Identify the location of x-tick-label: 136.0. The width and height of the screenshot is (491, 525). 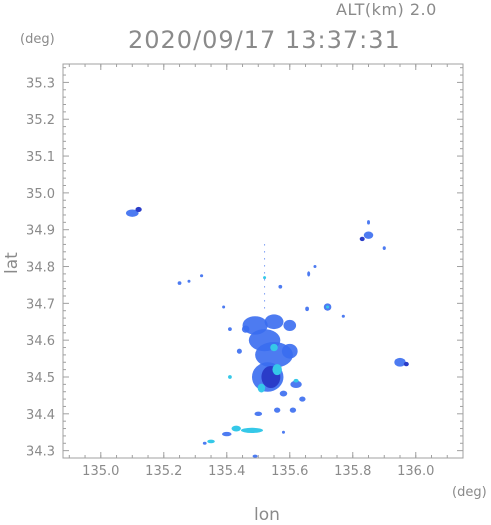
(415, 471).